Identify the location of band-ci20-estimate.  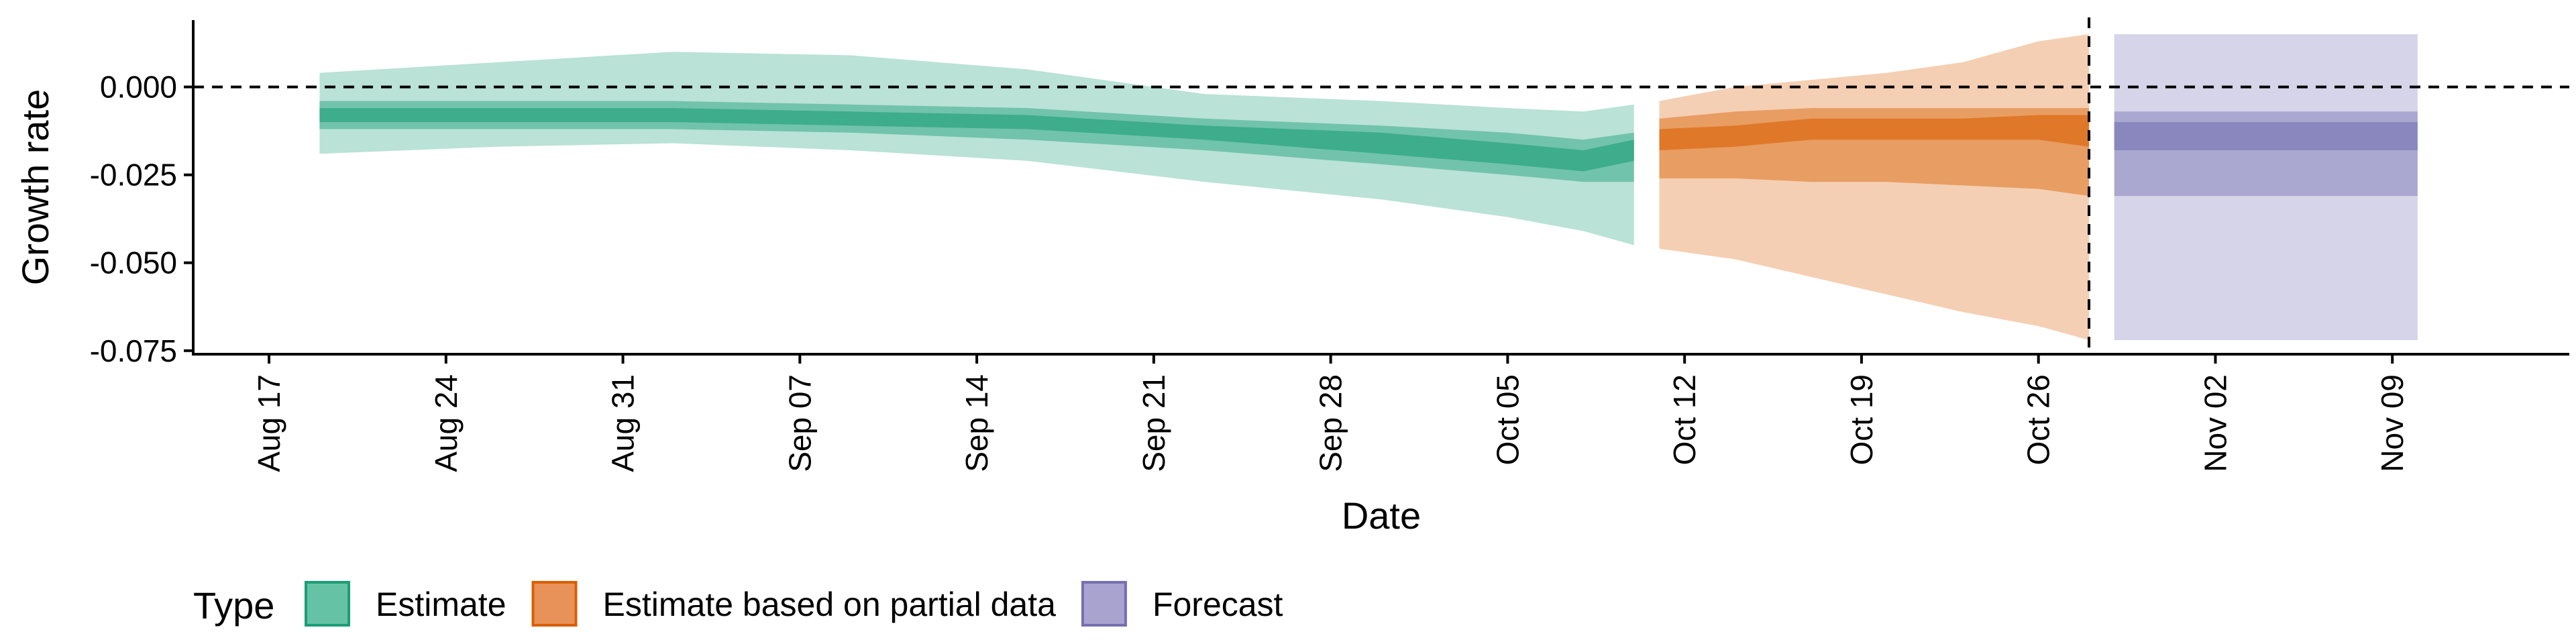
(976, 140).